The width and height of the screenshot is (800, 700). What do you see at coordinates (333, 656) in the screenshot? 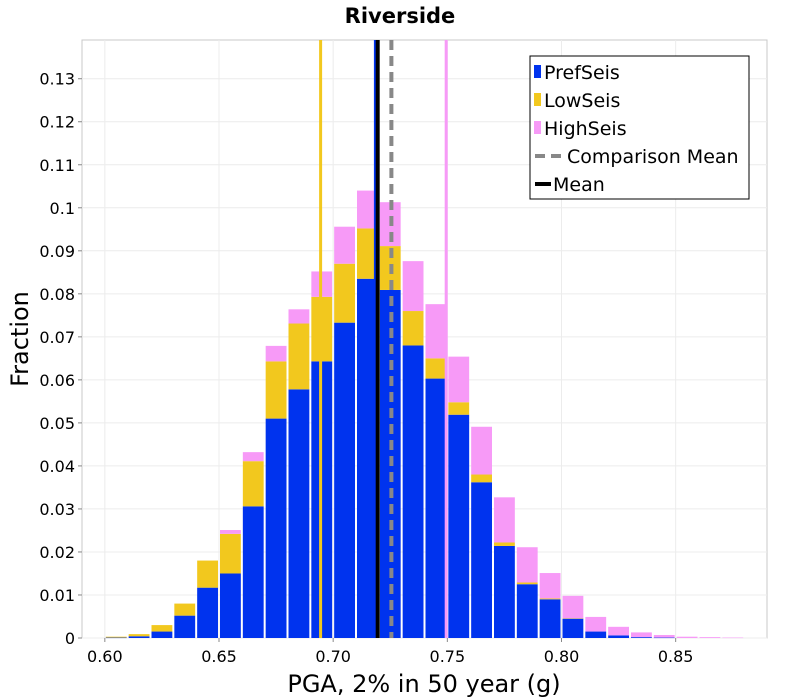
I see `x-tick-label: 0.70` at bounding box center [333, 656].